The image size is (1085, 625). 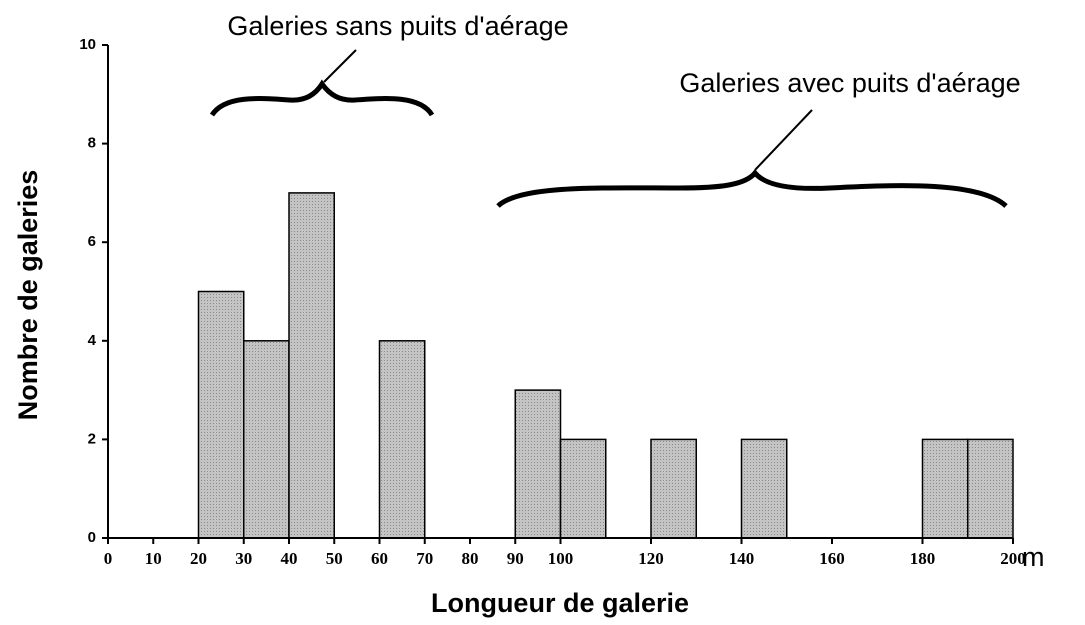 What do you see at coordinates (515, 558) in the screenshot?
I see `x-tick-label: 90` at bounding box center [515, 558].